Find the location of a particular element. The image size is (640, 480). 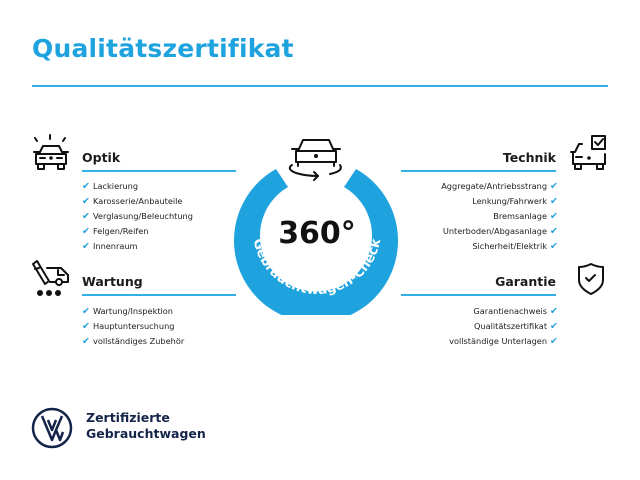

section-title-optik: Optik is located at coordinates (101, 157).